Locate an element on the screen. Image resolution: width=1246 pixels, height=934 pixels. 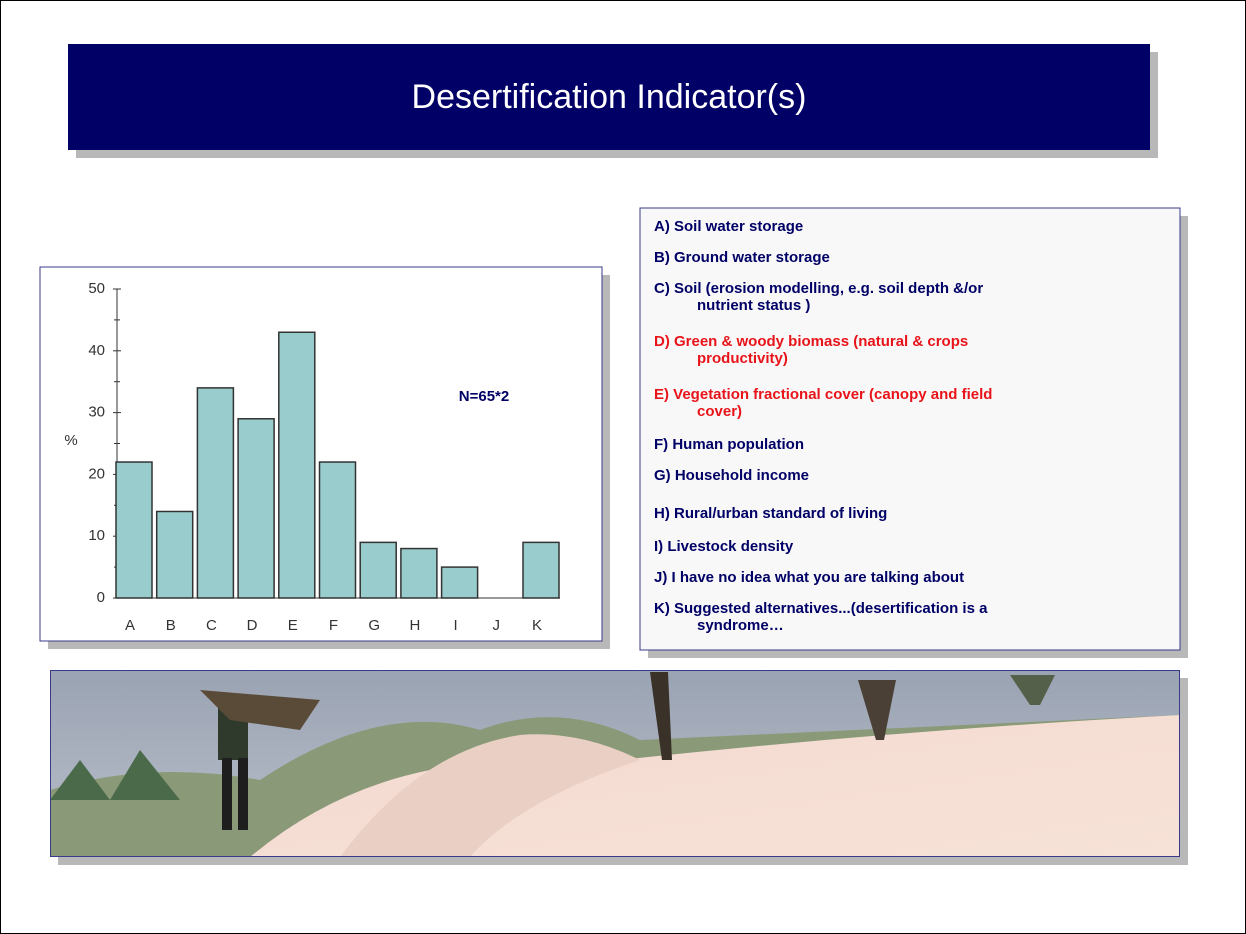
list-item: F) Human population is located at coordinates (729, 444).